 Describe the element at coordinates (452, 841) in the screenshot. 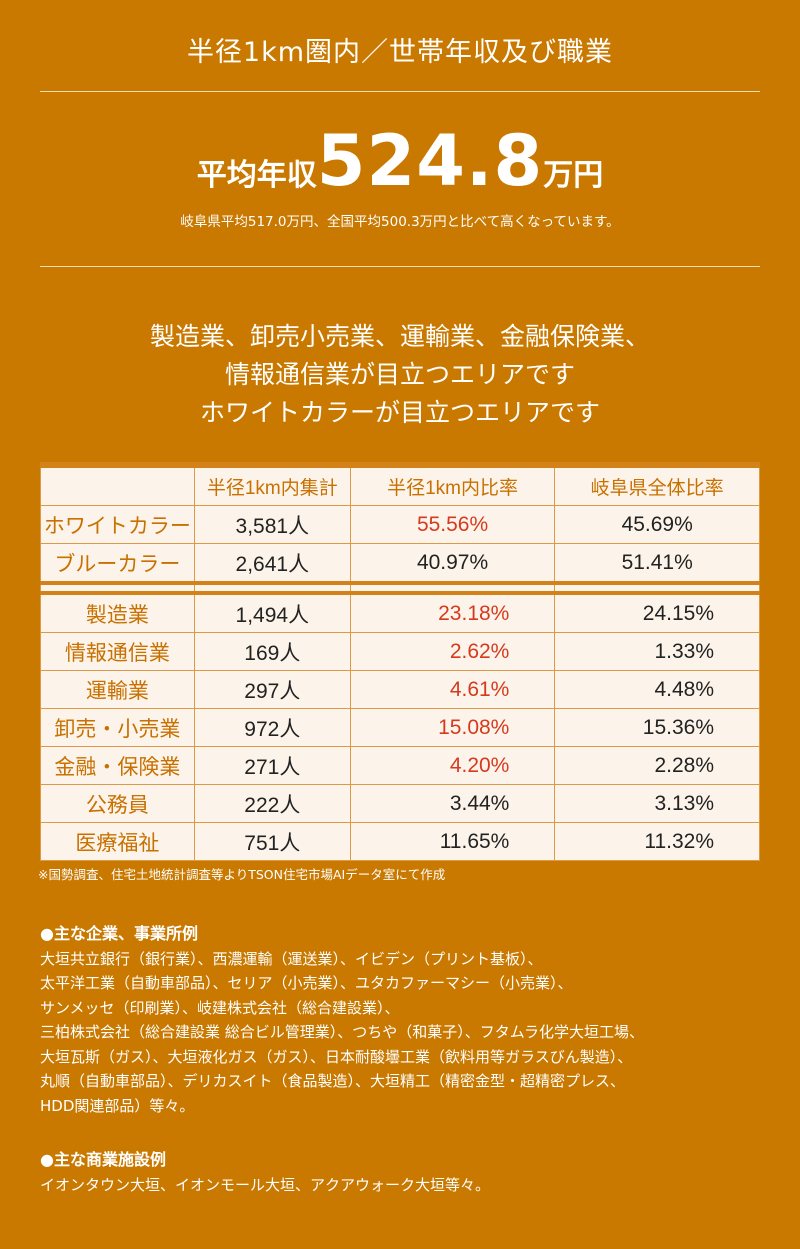

I see `ratio-cell: 11.65%` at that location.